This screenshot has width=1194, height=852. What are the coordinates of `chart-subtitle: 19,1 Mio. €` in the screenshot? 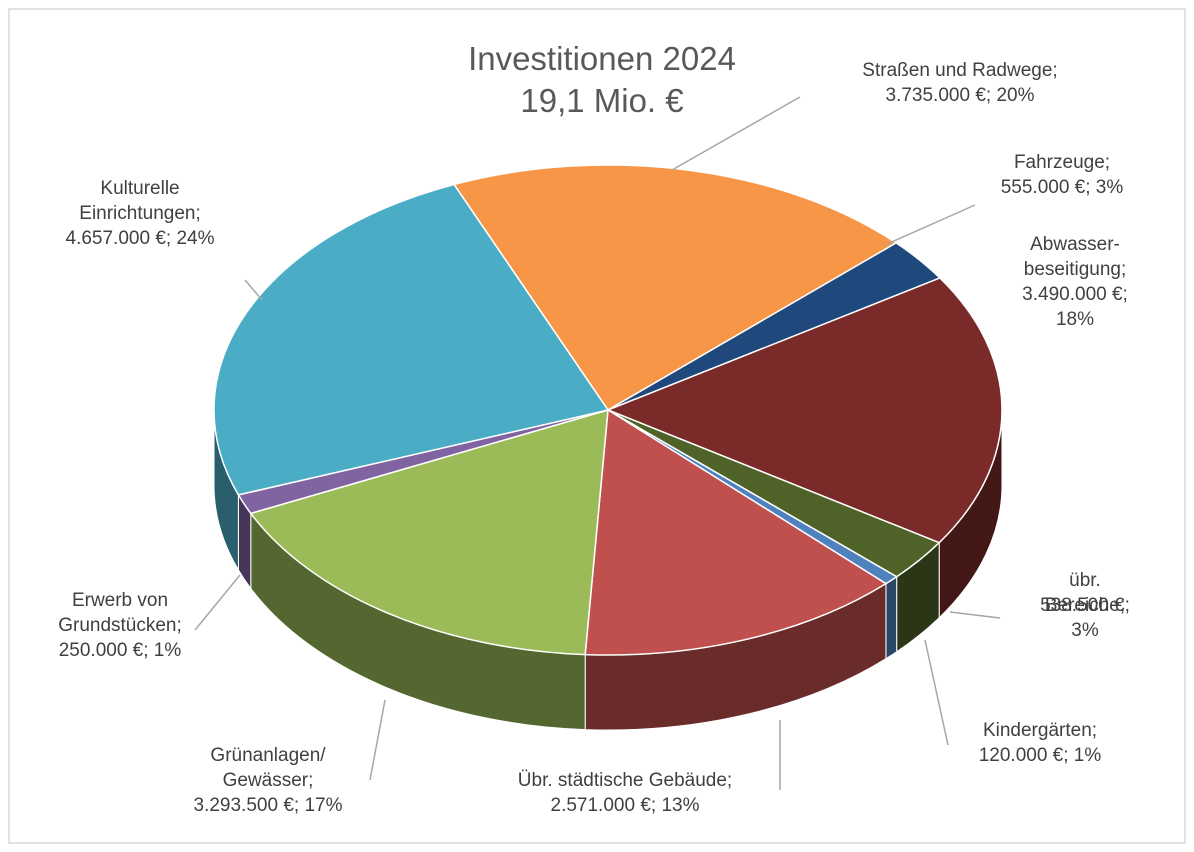 It's located at (602, 100).